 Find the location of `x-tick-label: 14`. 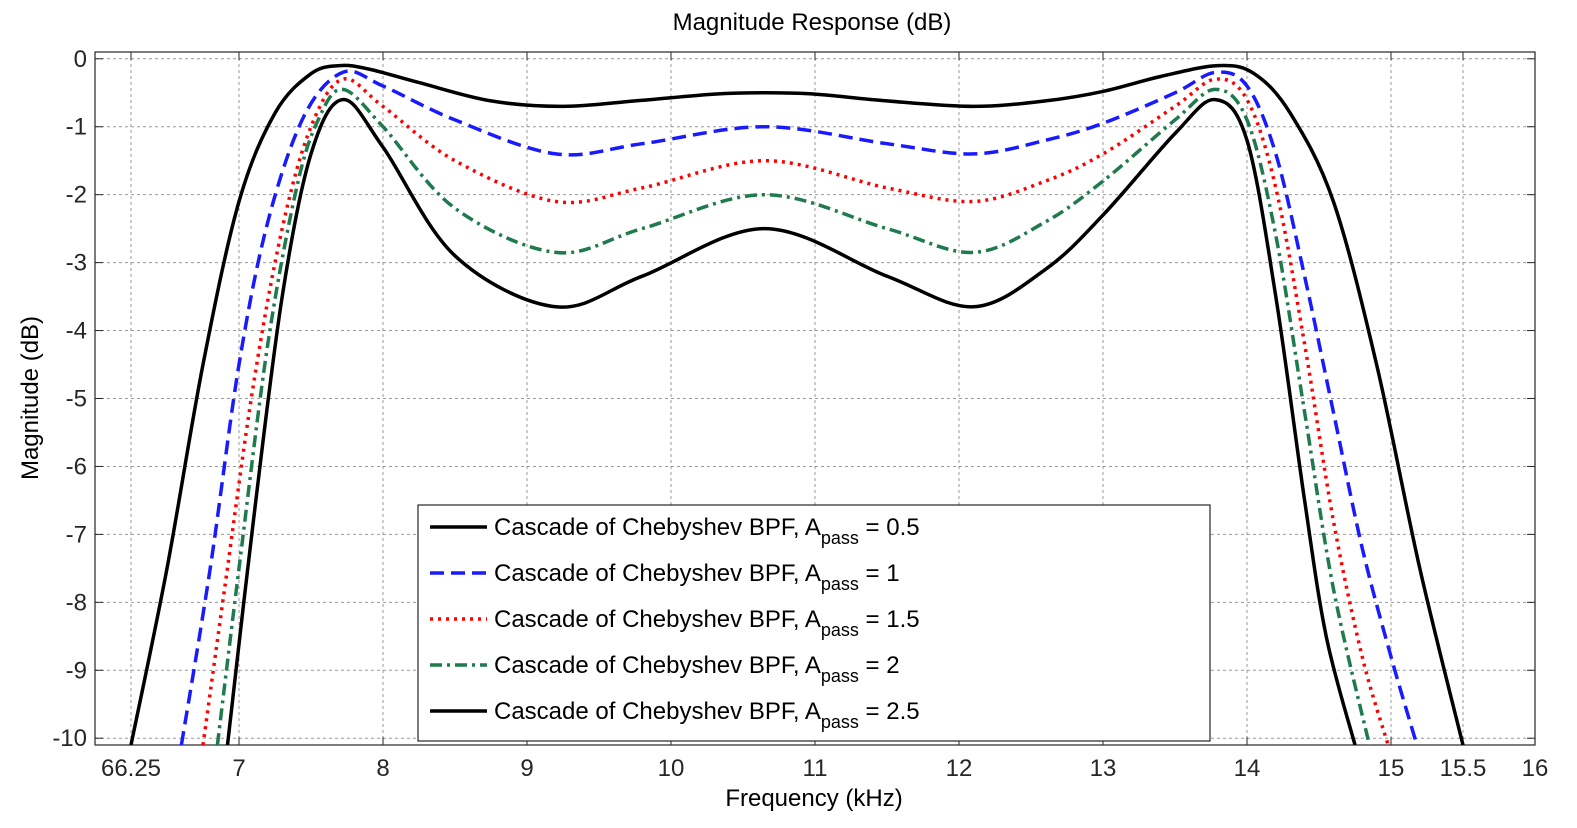

x-tick-label: 14 is located at coordinates (1247, 768).